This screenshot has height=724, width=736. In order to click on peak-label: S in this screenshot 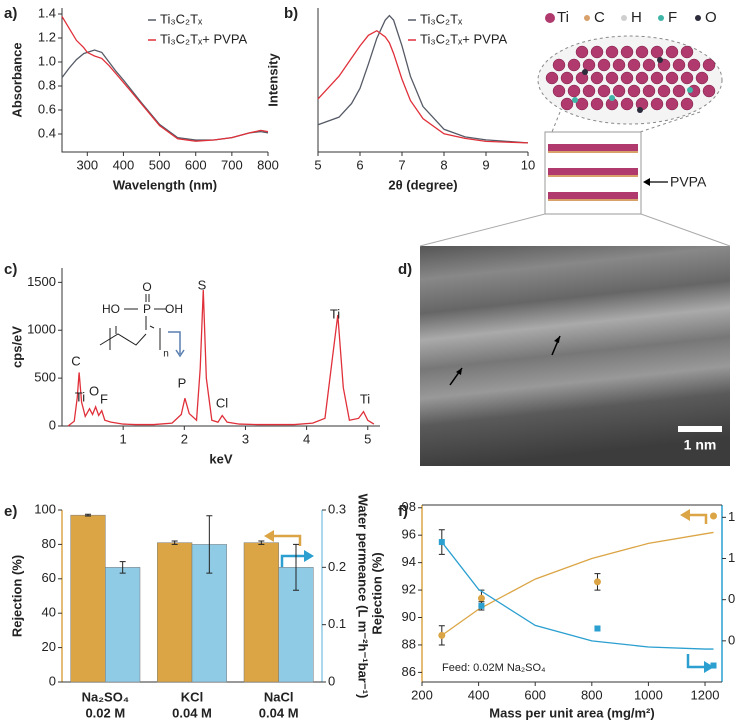, I will do `click(202, 284)`.